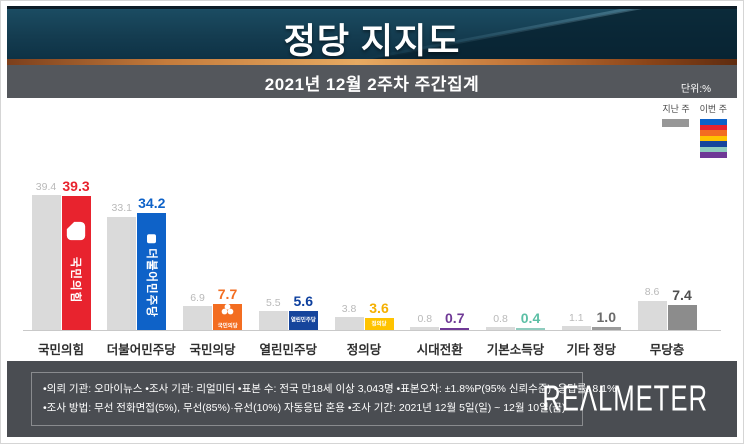  I want to click on bar-pair: 8.6 7.4, so click(667, 308).